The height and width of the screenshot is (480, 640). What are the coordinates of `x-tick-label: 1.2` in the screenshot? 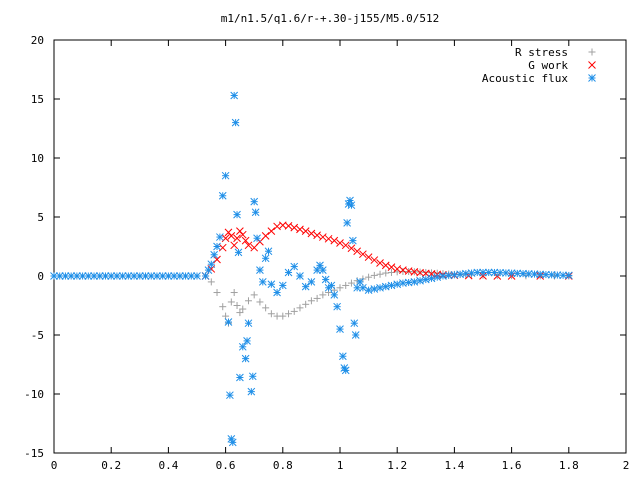 It's located at (397, 465).